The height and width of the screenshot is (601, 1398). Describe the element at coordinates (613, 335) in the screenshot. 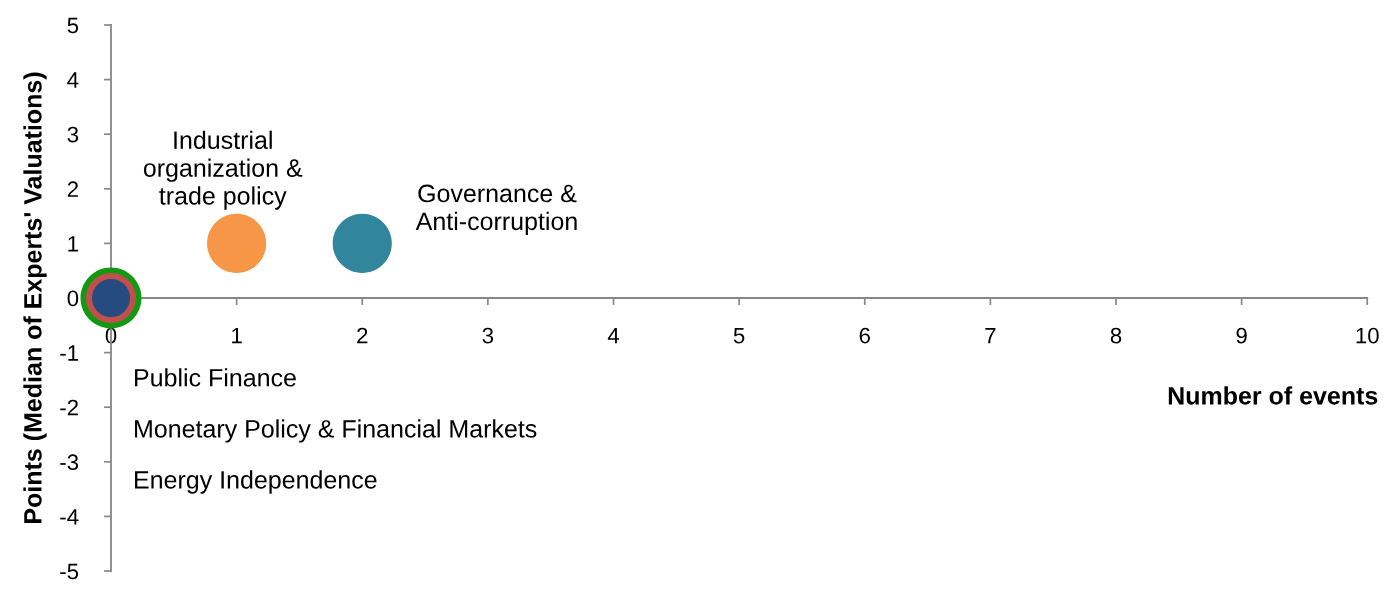

I see `x-tick-label: 4` at that location.